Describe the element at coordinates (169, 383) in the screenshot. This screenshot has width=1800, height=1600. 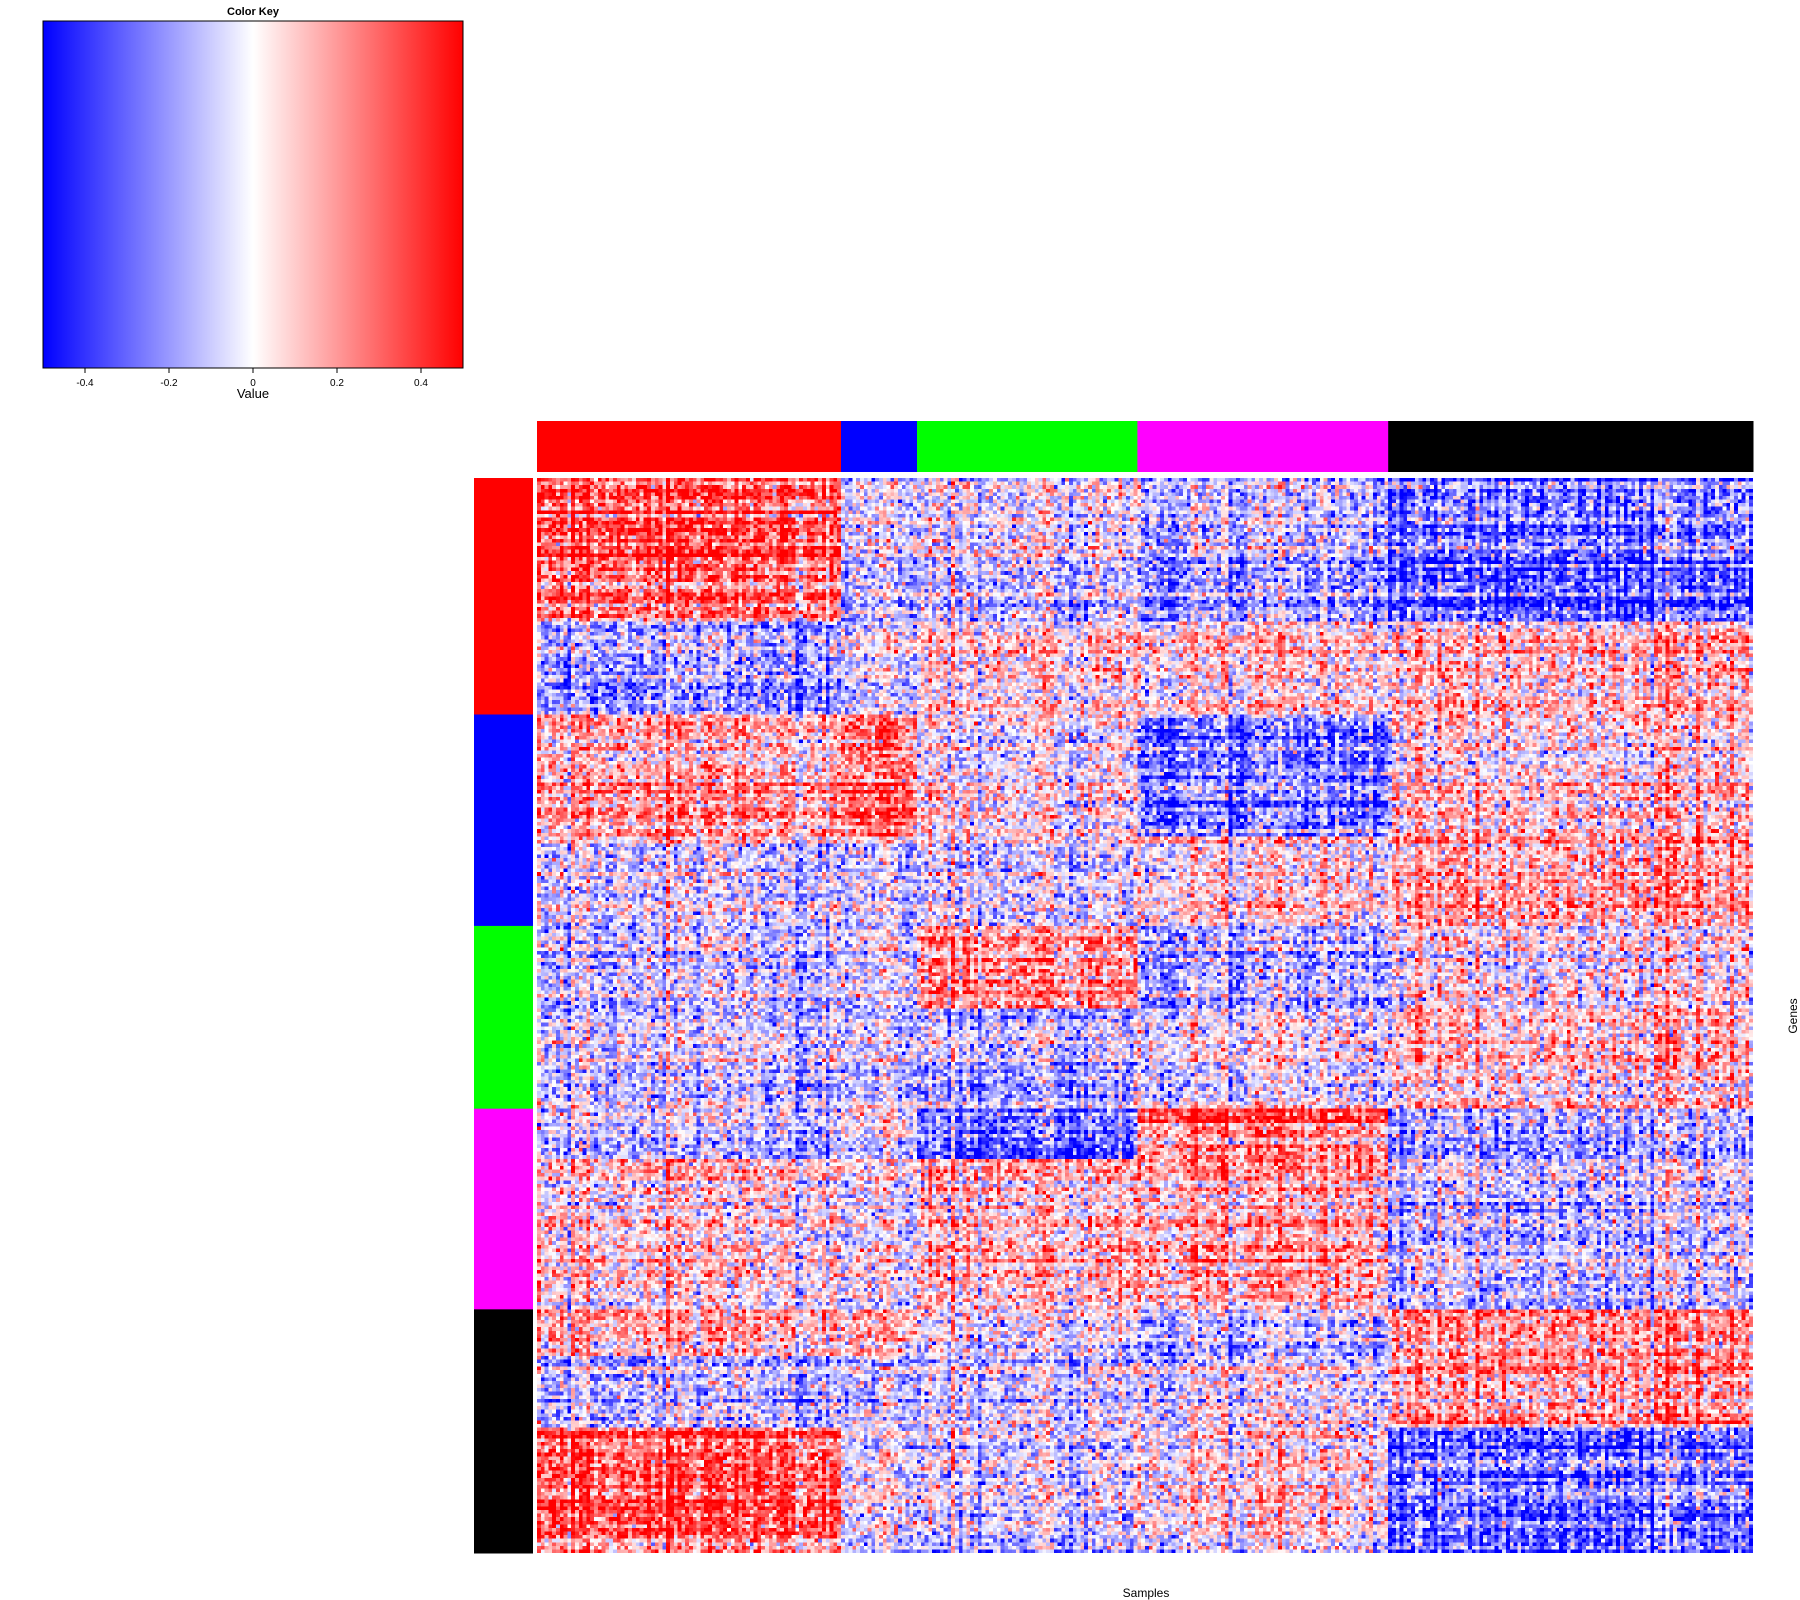
I see `color-key-tick-label: -0.2` at that location.